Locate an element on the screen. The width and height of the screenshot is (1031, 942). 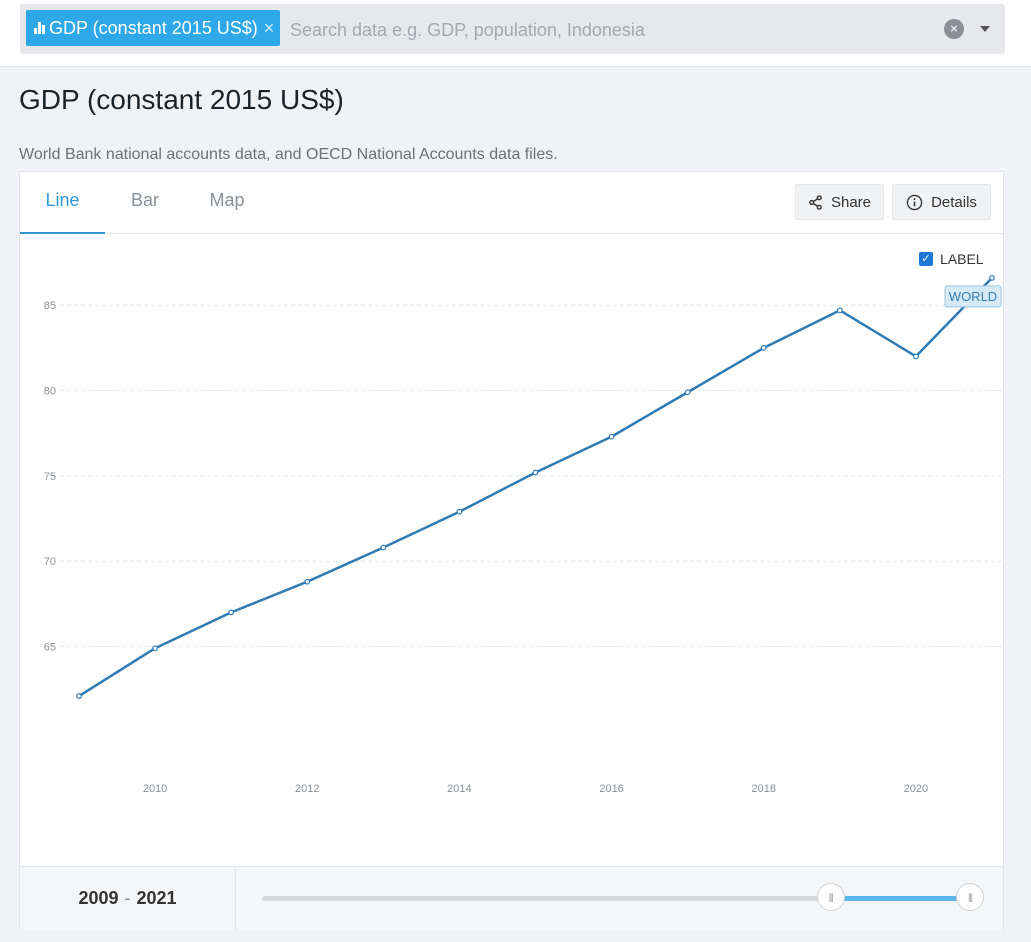
y-tick-label: 65 is located at coordinates (50, 648).